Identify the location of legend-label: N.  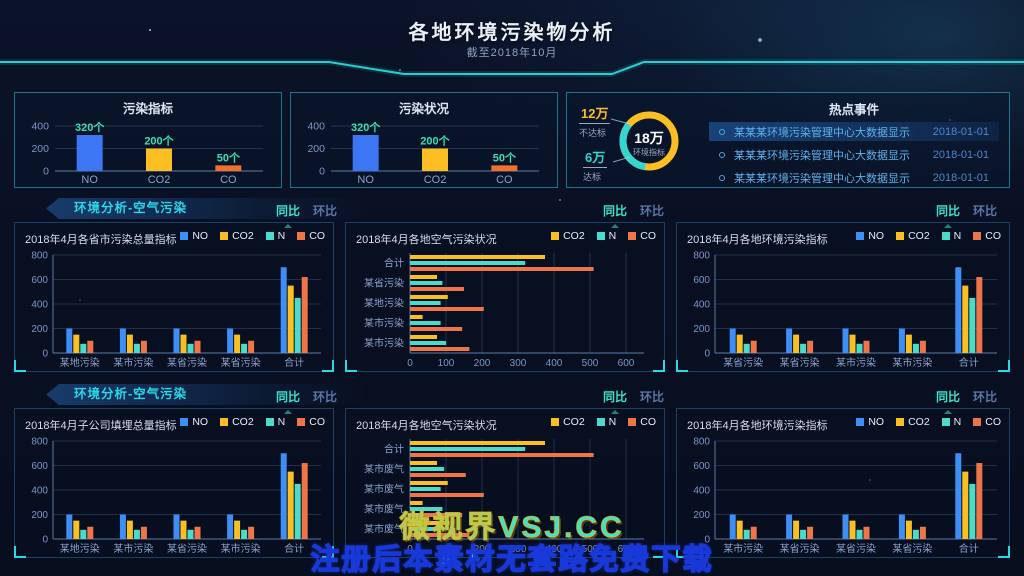
(281, 422).